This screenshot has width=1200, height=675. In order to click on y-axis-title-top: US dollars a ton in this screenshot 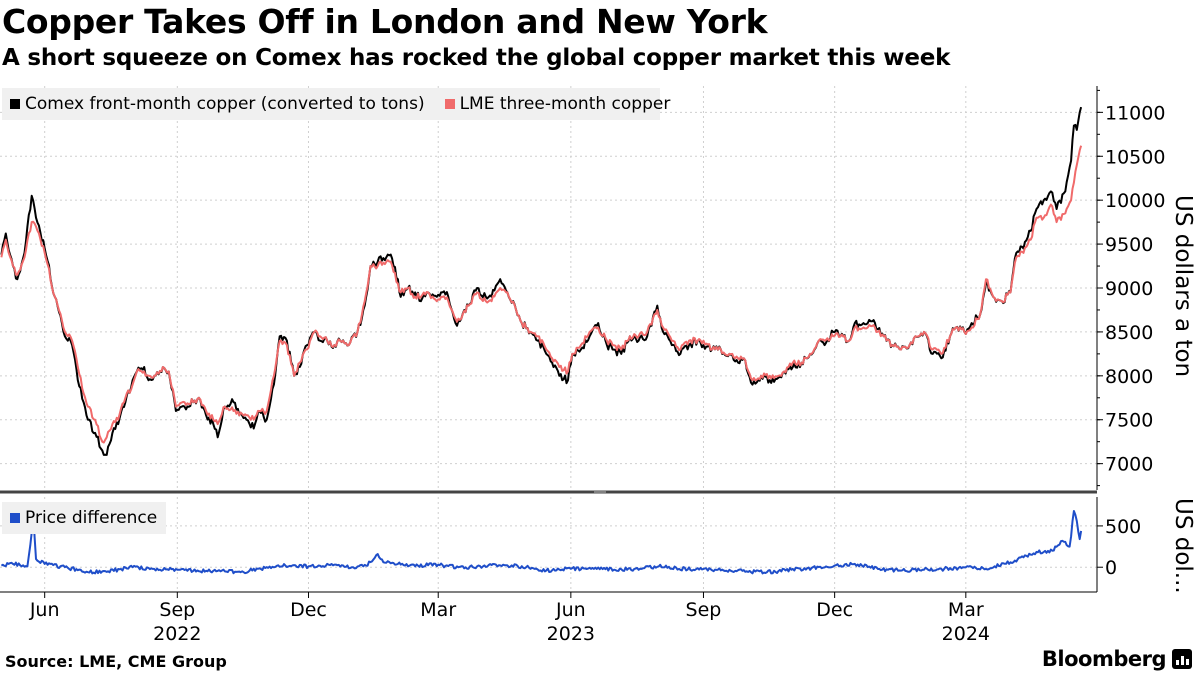, I will do `click(1183, 286)`.